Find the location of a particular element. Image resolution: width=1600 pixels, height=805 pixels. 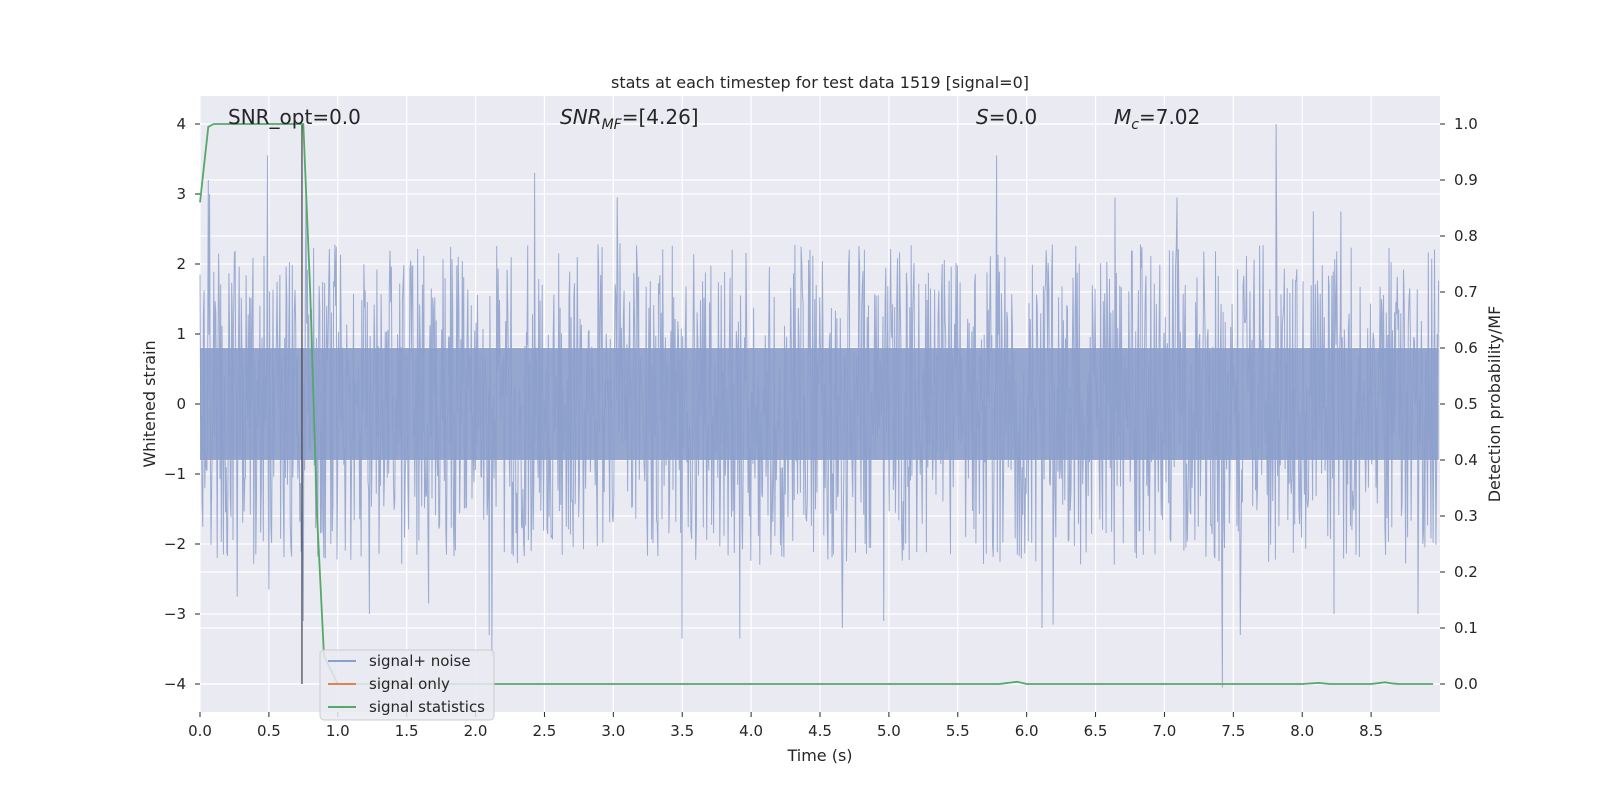

x-tick-label: 5.0 is located at coordinates (889, 731).